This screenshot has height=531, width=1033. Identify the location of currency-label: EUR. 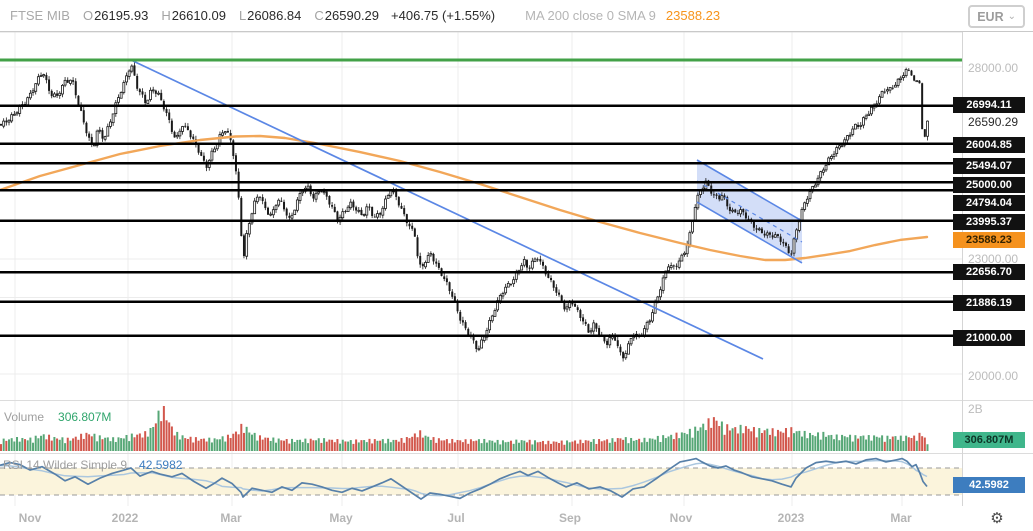
(990, 16).